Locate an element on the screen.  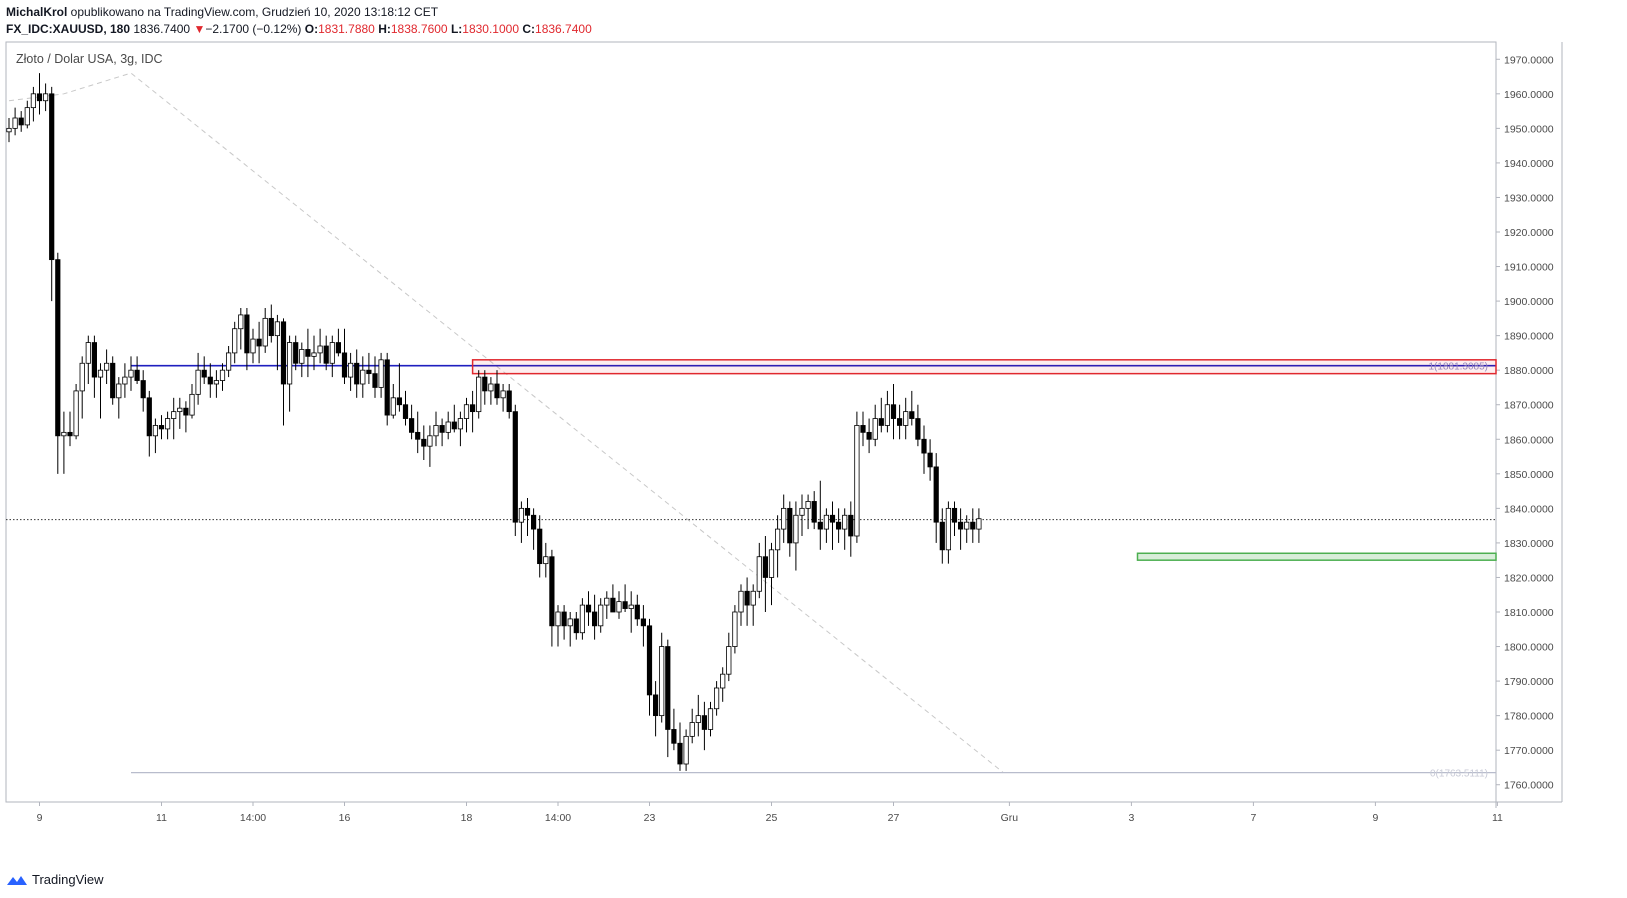
x-tick-label: 14:00 is located at coordinates (253, 818).